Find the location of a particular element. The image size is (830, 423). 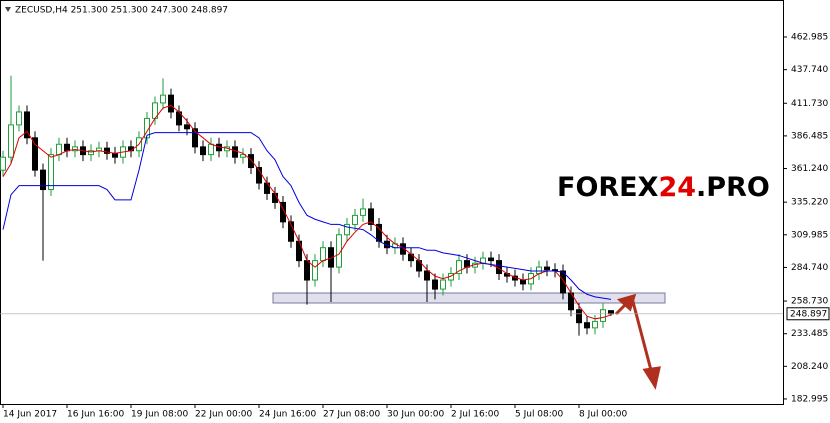

x-tick-label: 2 Jul 16:00 is located at coordinates (475, 415).